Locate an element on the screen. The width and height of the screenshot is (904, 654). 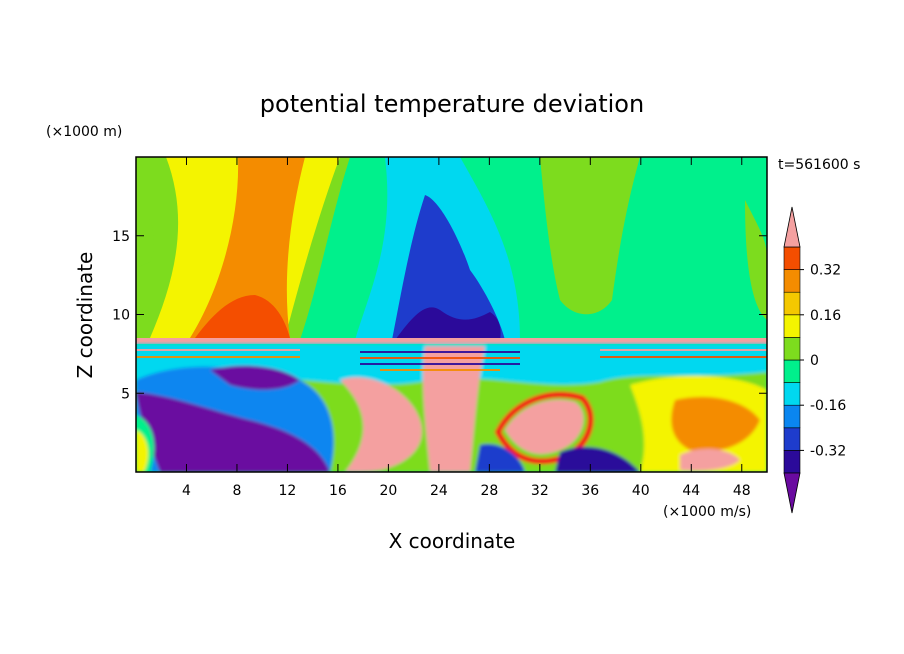
red-ring-east is located at coordinates (544, 428).